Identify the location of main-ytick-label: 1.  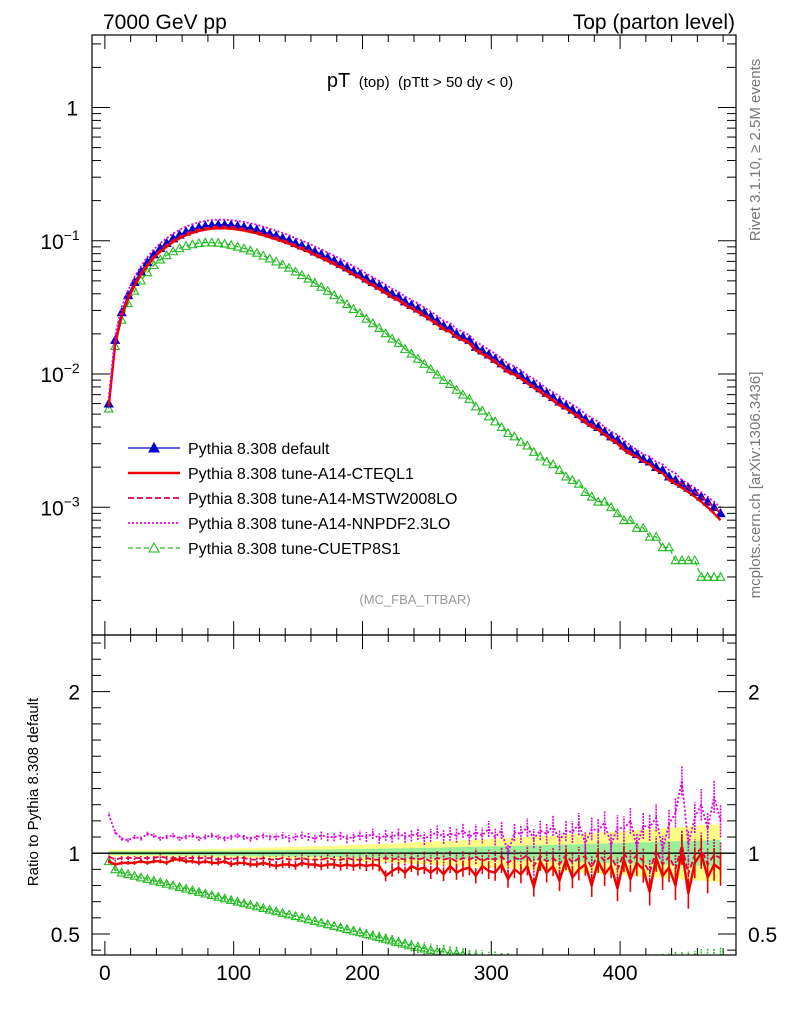
(72, 108).